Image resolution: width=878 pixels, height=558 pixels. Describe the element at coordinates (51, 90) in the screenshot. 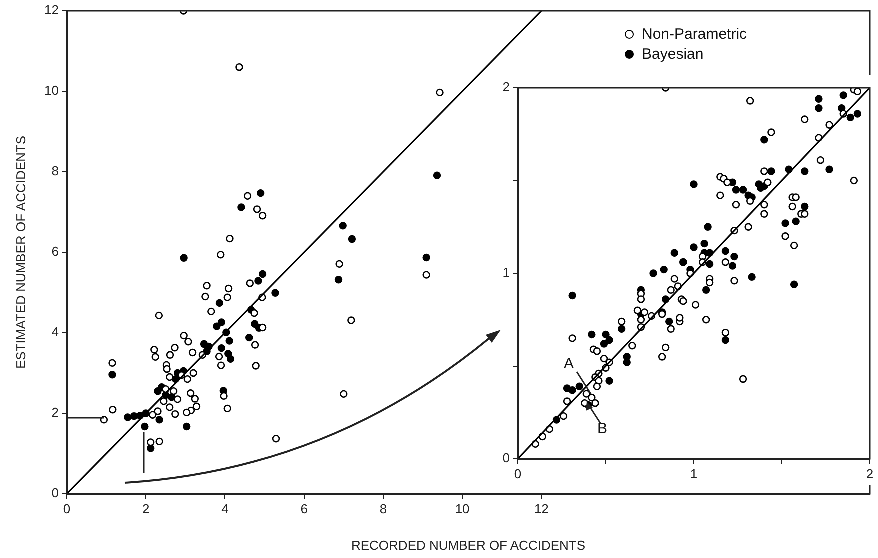

I see `y-tick-label: 10` at that location.